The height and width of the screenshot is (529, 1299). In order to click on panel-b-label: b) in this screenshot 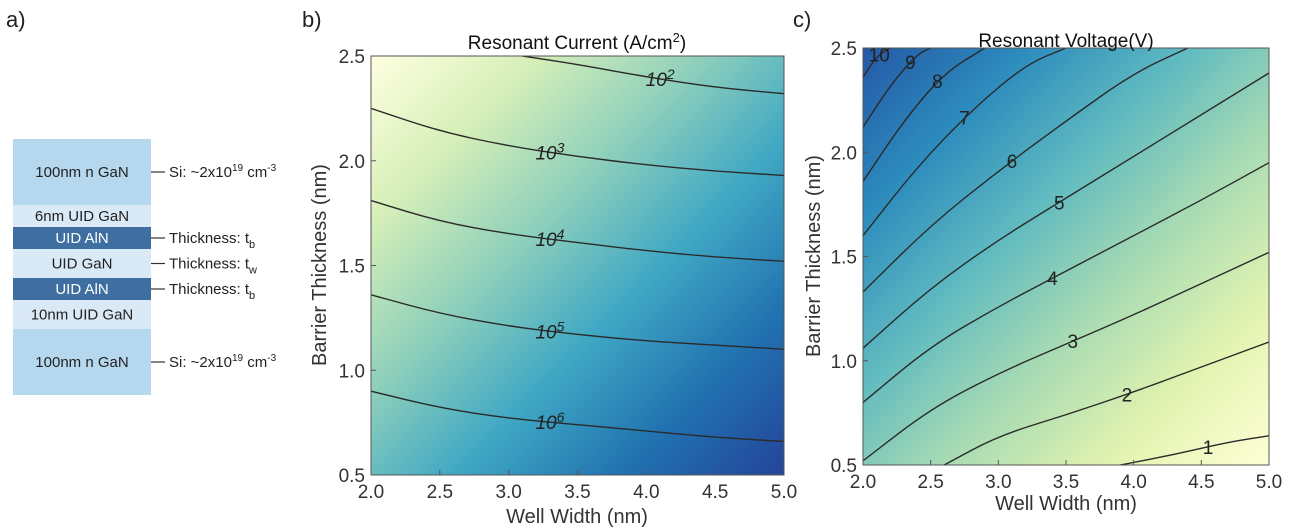, I will do `click(312, 19)`.